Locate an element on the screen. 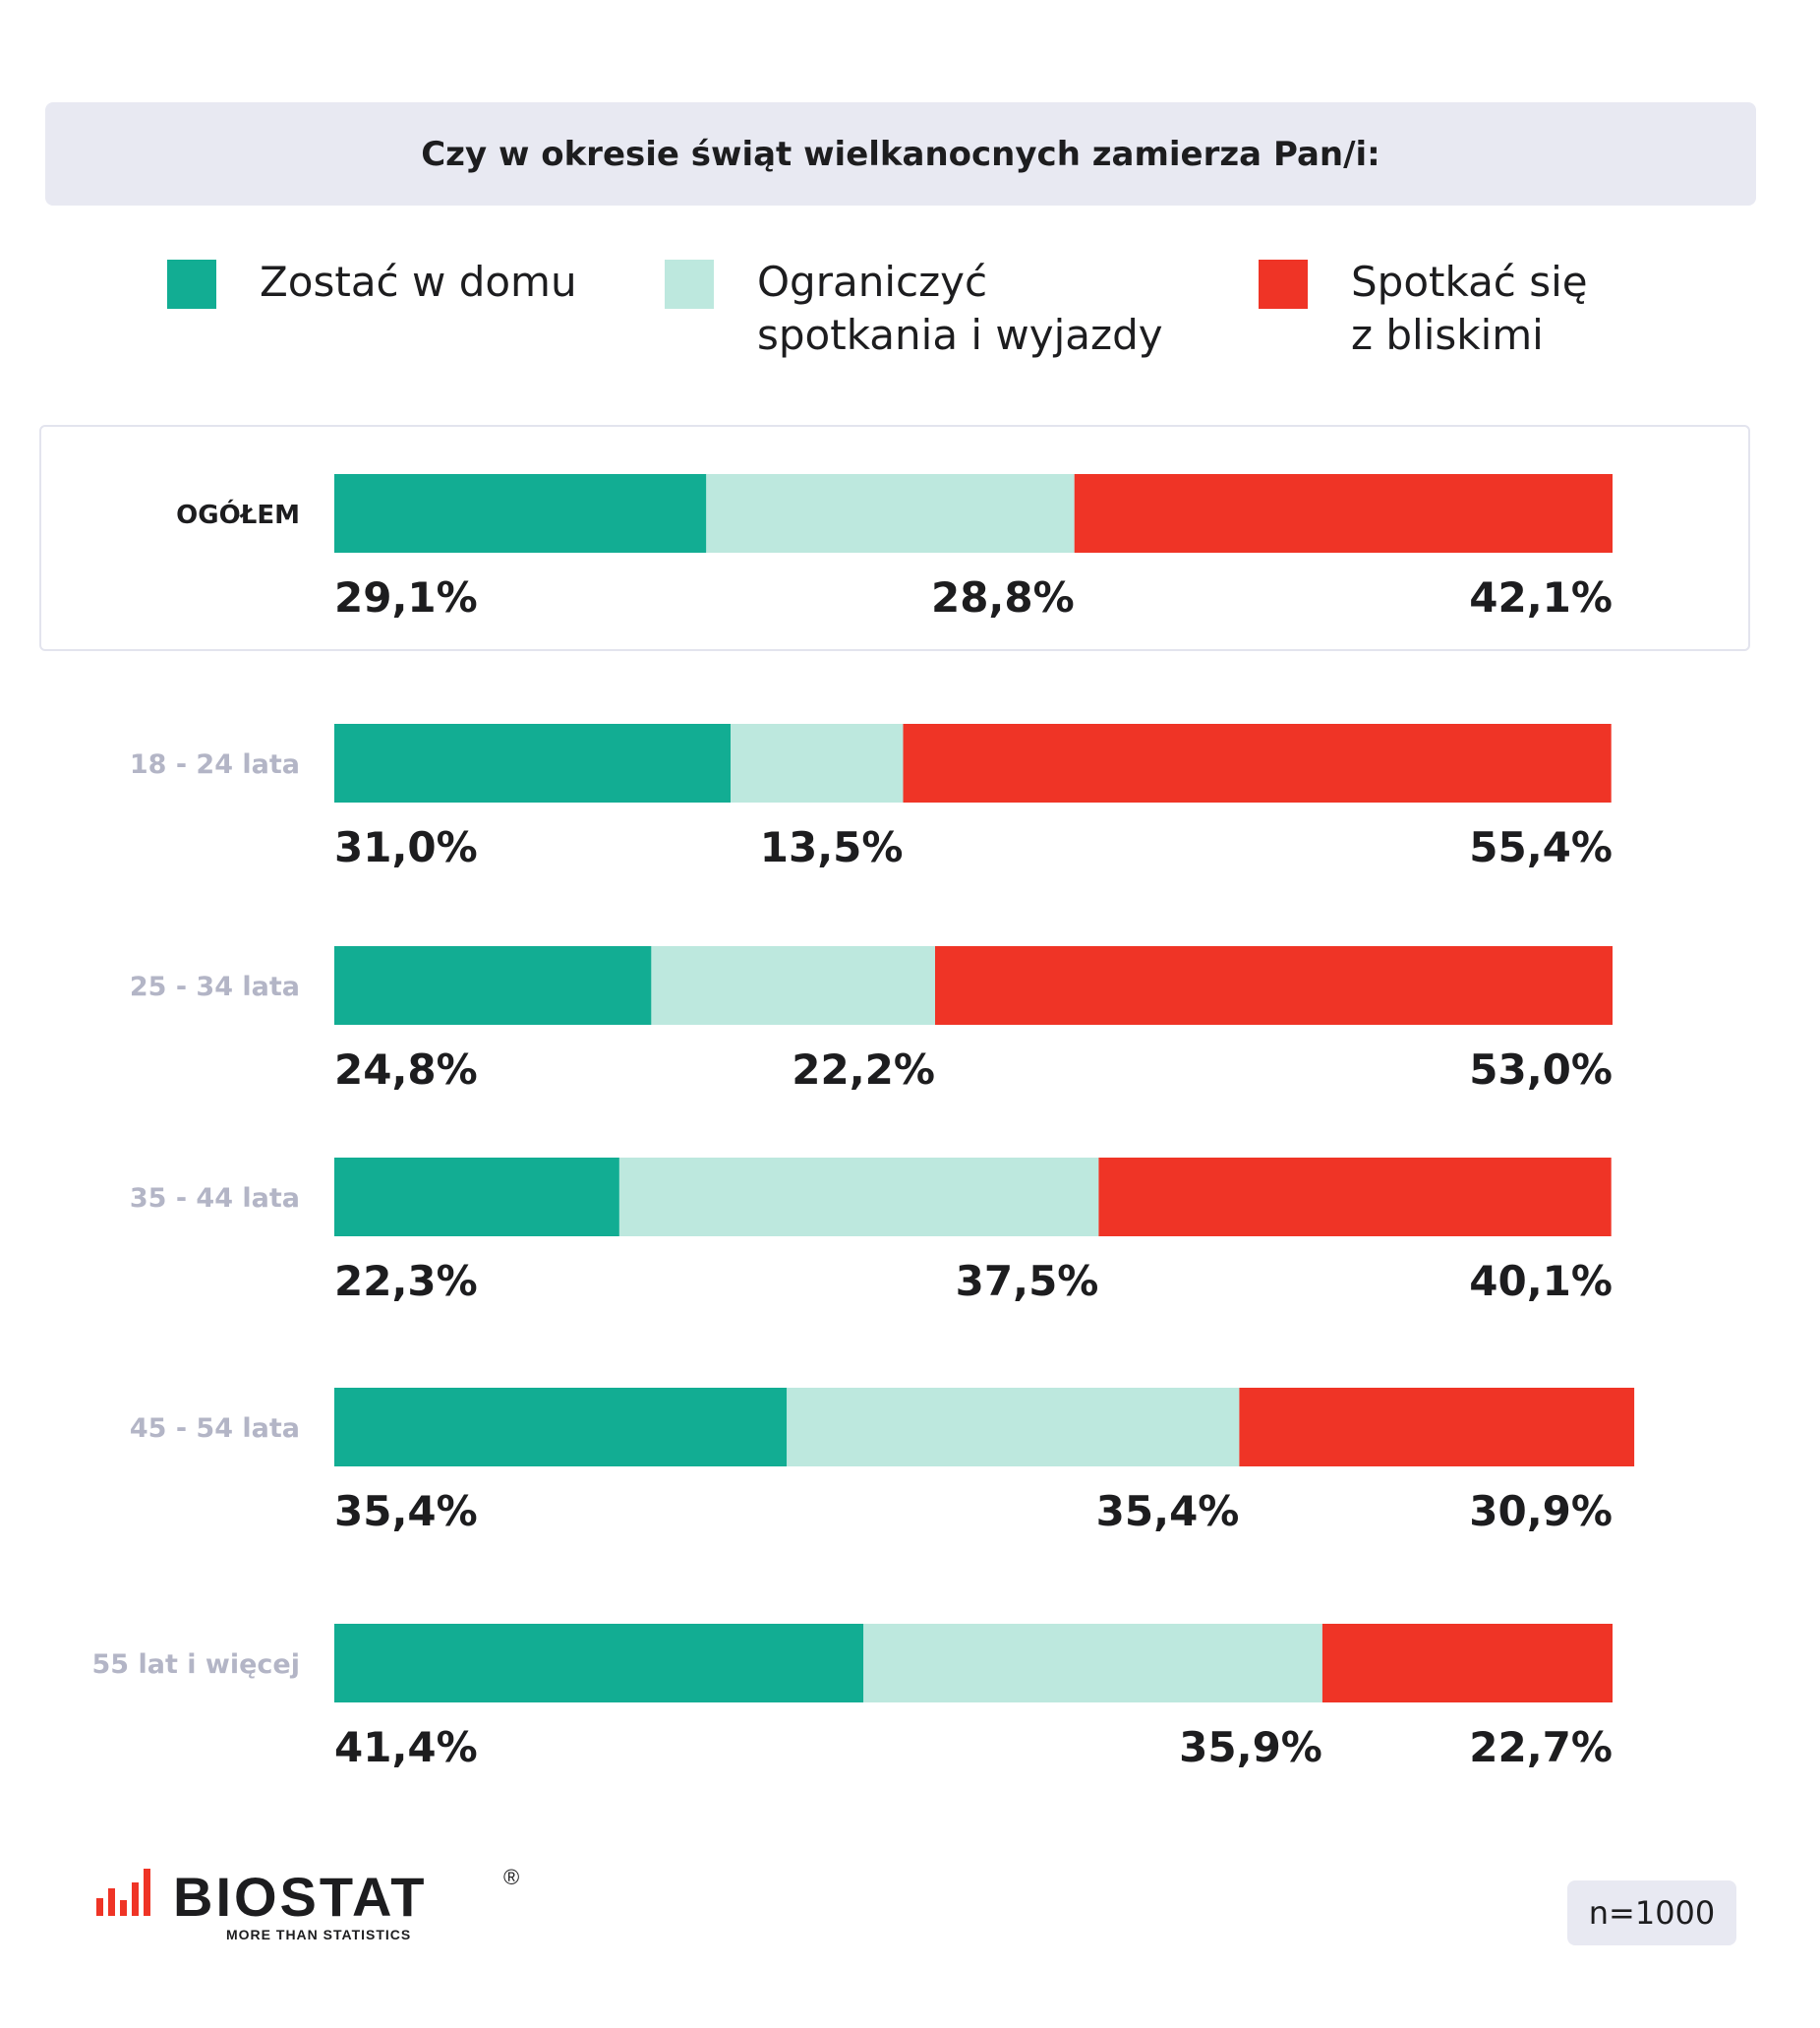 Image resolution: width=1820 pixels, height=2028 pixels. sample-size-label: n=1000 is located at coordinates (1652, 1913).